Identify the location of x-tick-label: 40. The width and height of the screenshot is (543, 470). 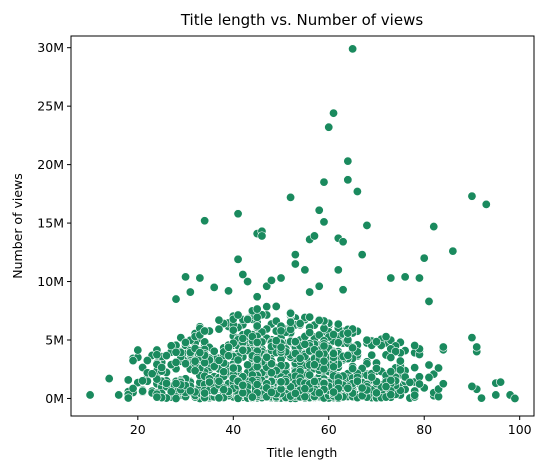
(233, 429).